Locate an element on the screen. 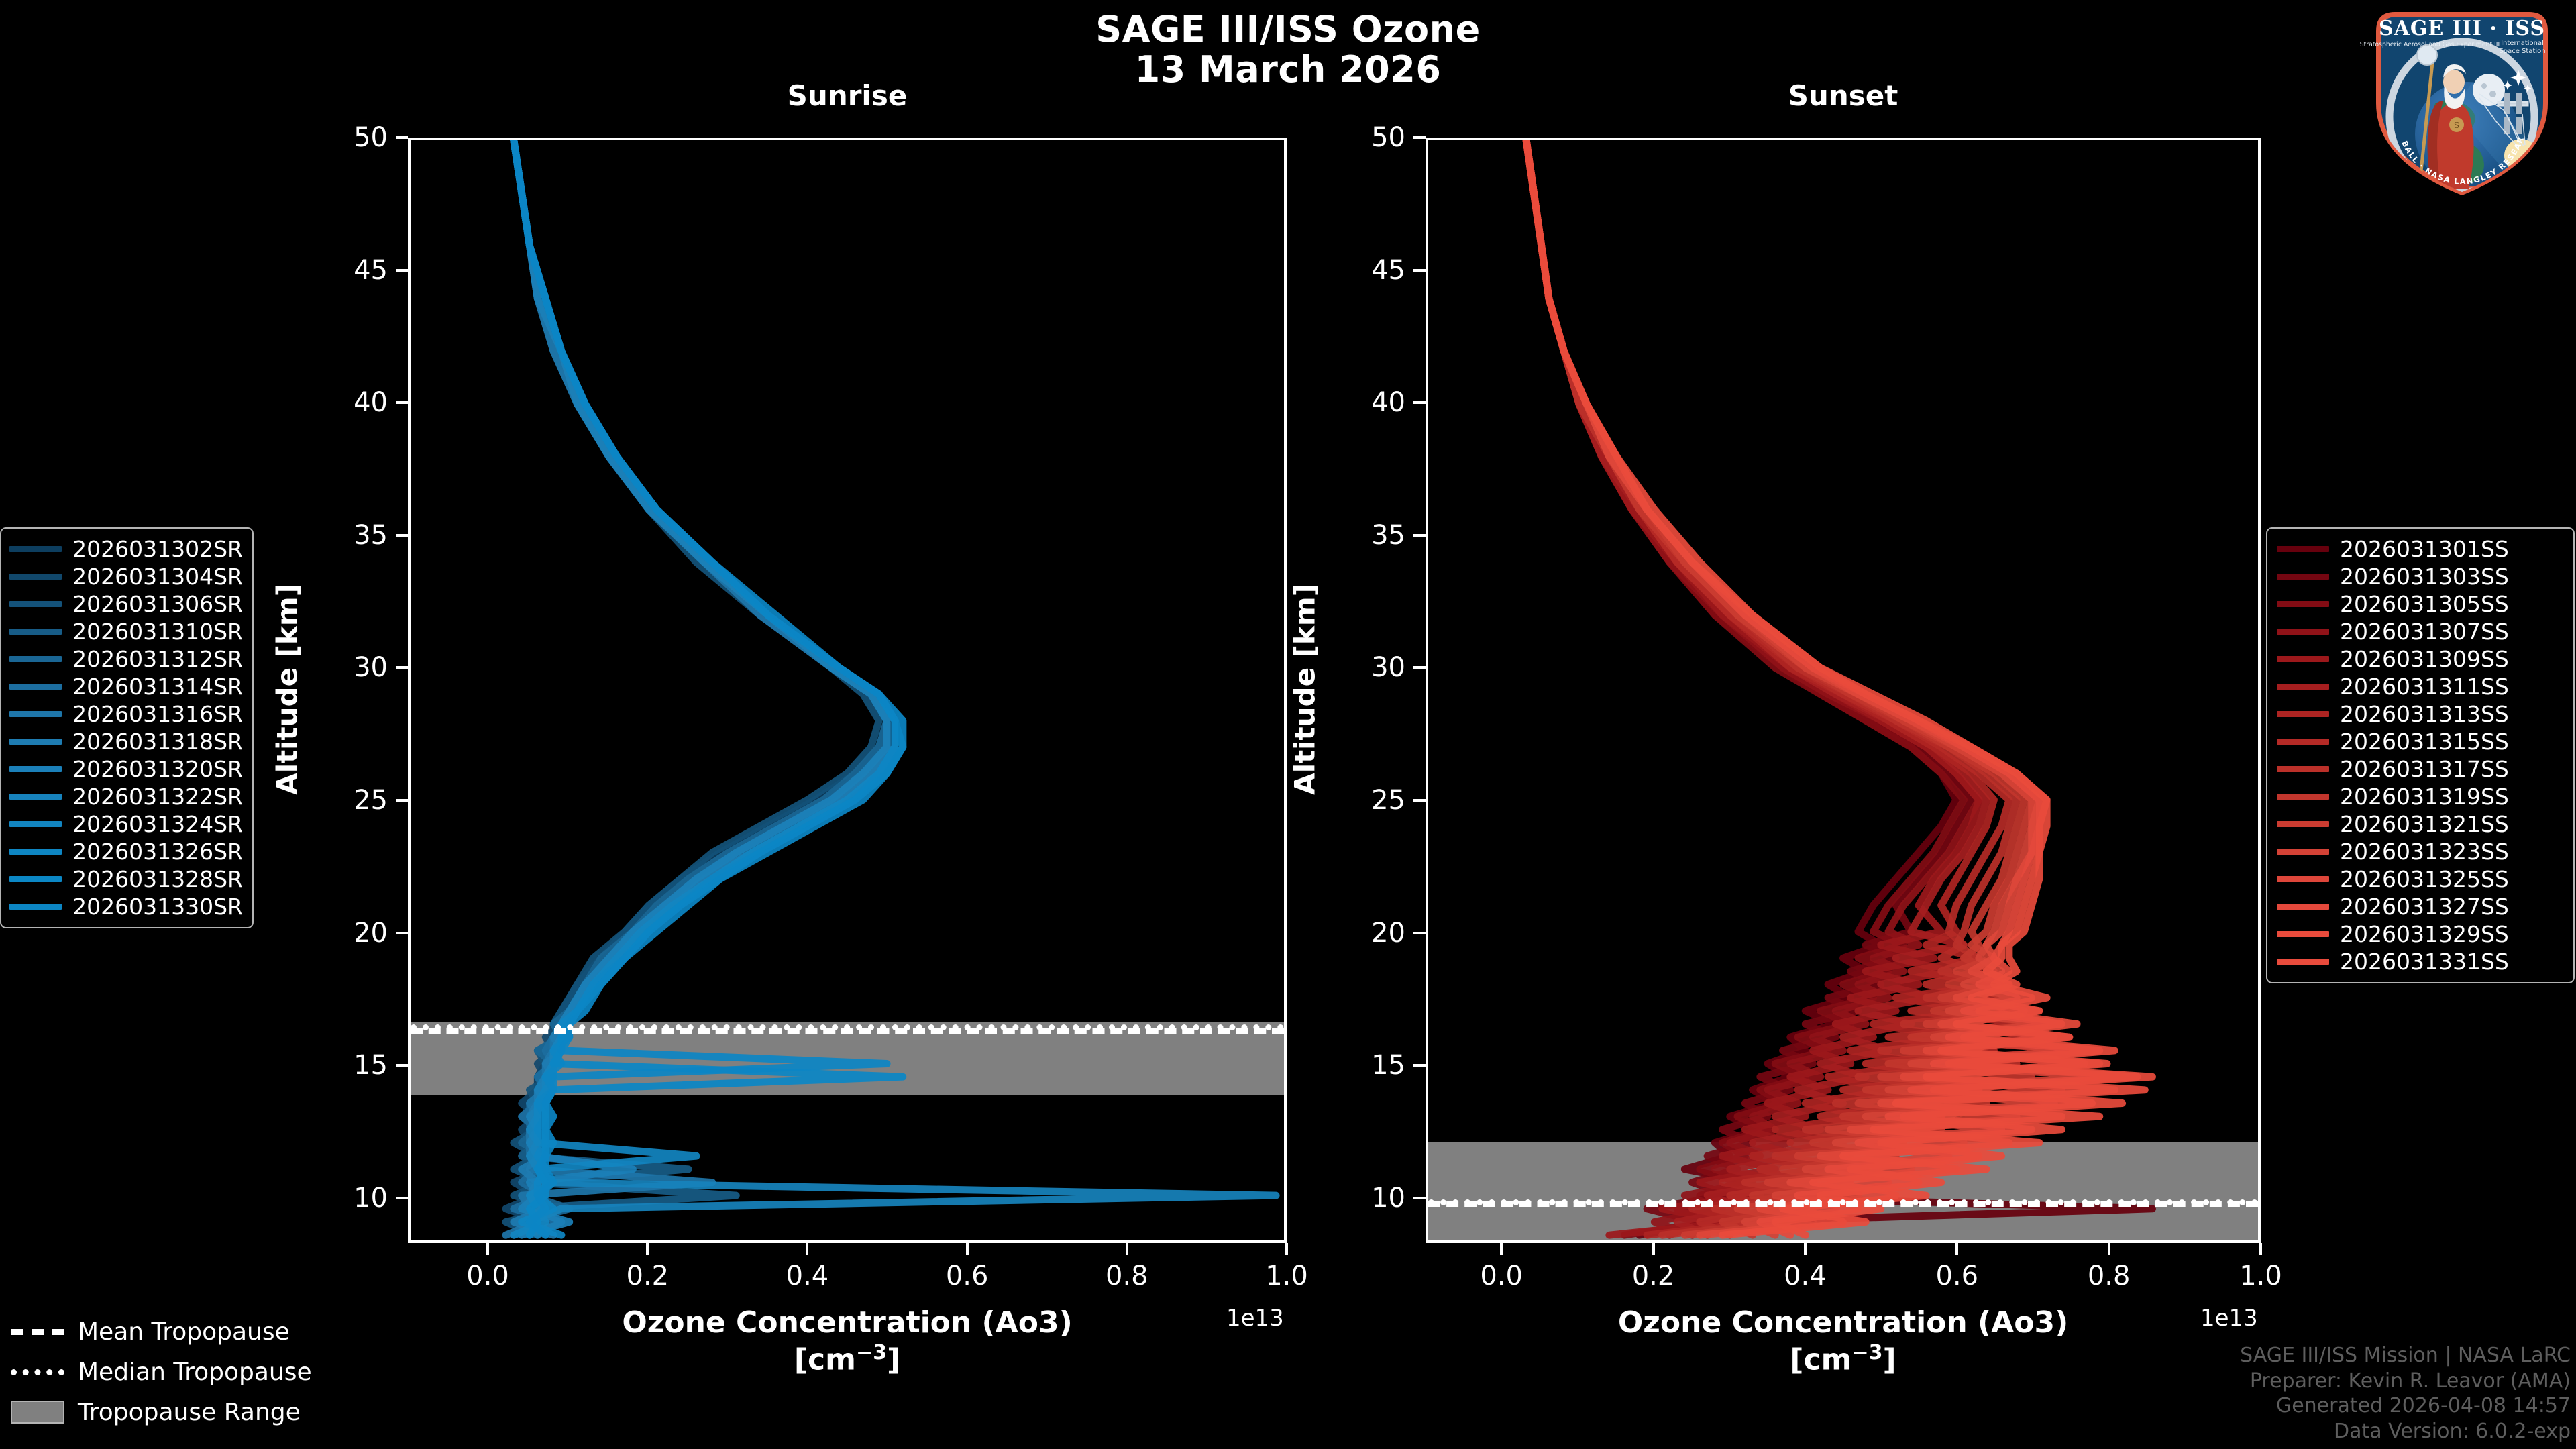 Image resolution: width=2576 pixels, height=1449 pixels. y-tick-label: 15 is located at coordinates (1388, 1065).